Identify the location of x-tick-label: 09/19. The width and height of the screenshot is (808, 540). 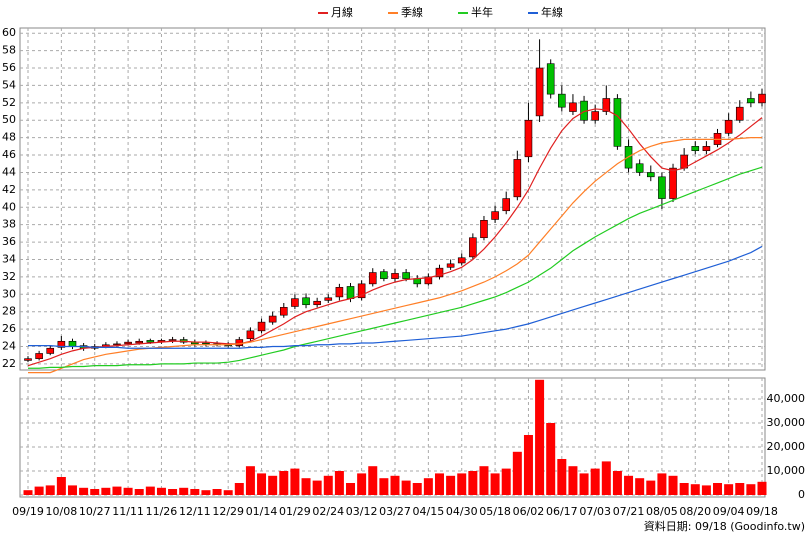
(28, 511).